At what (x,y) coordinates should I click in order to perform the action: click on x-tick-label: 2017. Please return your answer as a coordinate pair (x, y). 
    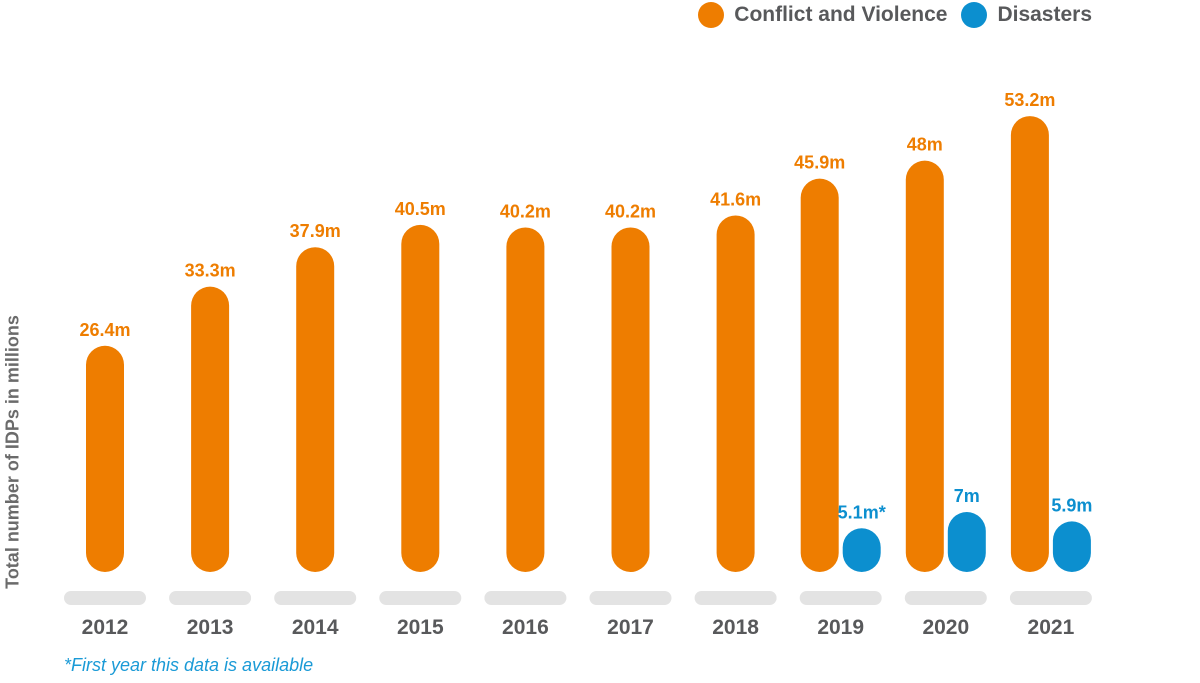
    Looking at the image, I should click on (630, 627).